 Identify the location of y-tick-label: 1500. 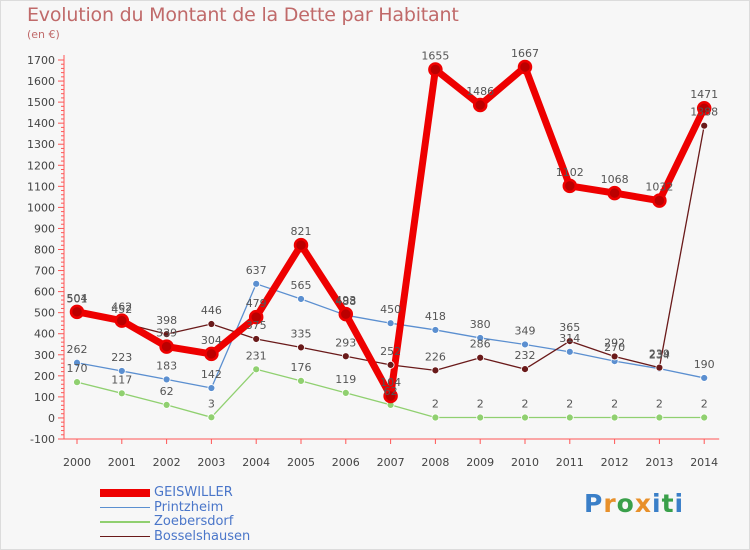
(41, 102).